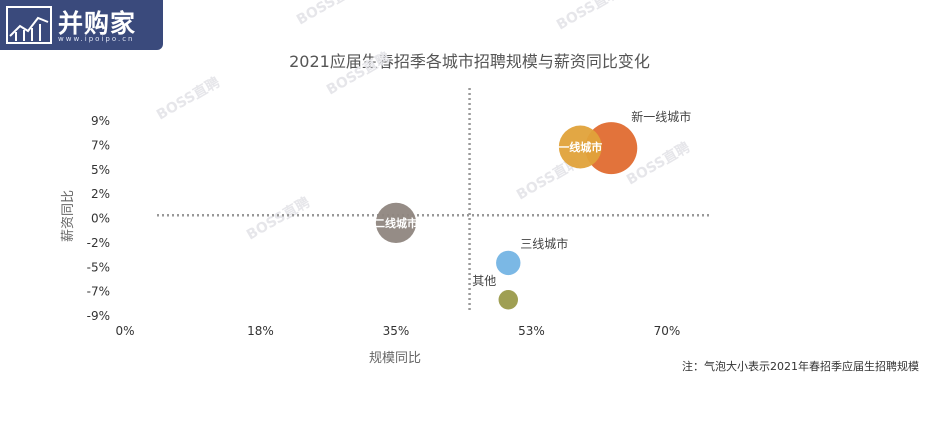 The width and height of the screenshot is (939, 421). Describe the element at coordinates (98, 243) in the screenshot. I see `y-tick-label: -2%` at that location.